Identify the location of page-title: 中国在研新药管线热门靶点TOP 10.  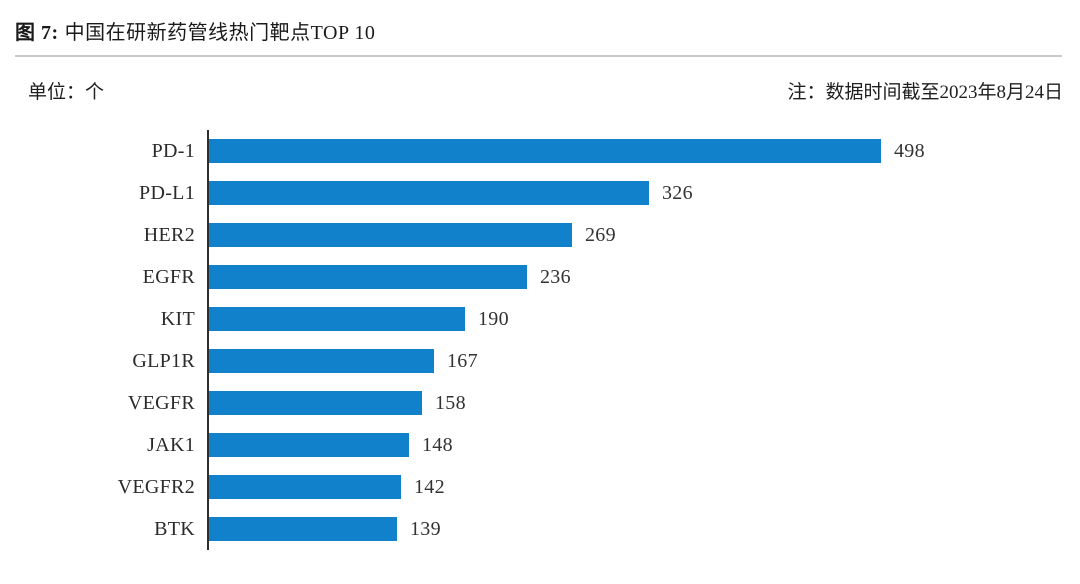
(220, 33).